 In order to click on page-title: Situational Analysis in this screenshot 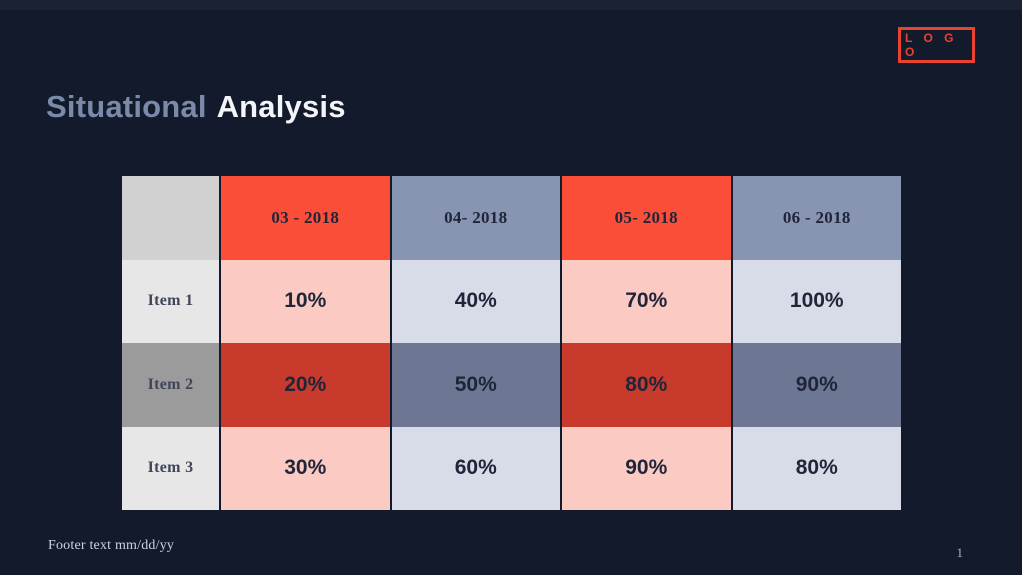, I will do `click(196, 107)`.